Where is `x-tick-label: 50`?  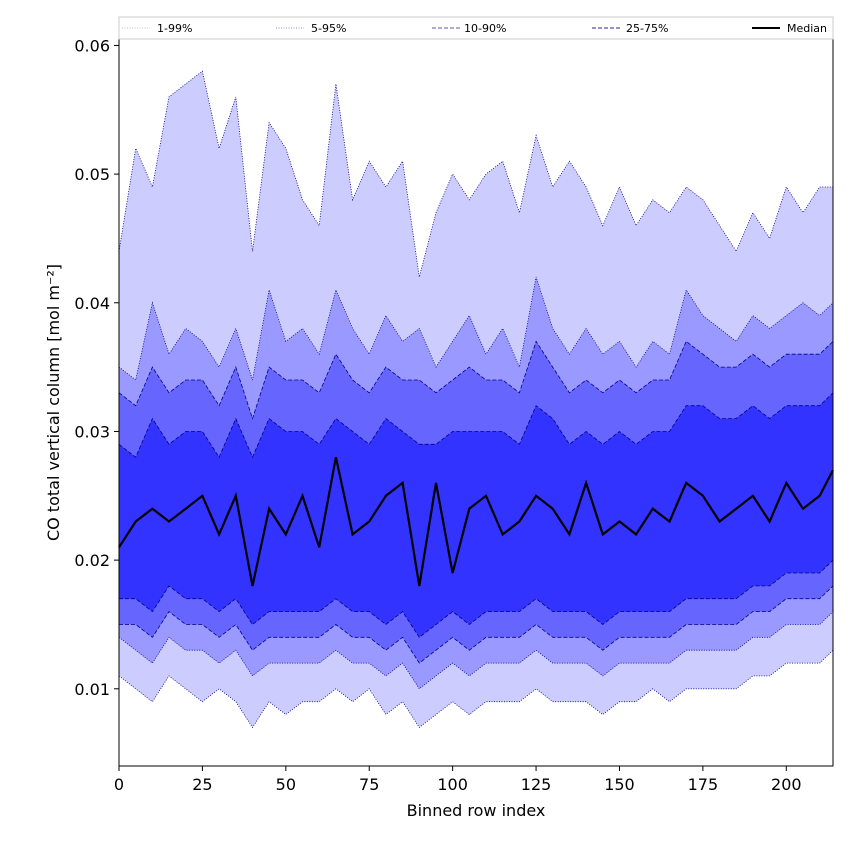 x-tick-label: 50 is located at coordinates (286, 784).